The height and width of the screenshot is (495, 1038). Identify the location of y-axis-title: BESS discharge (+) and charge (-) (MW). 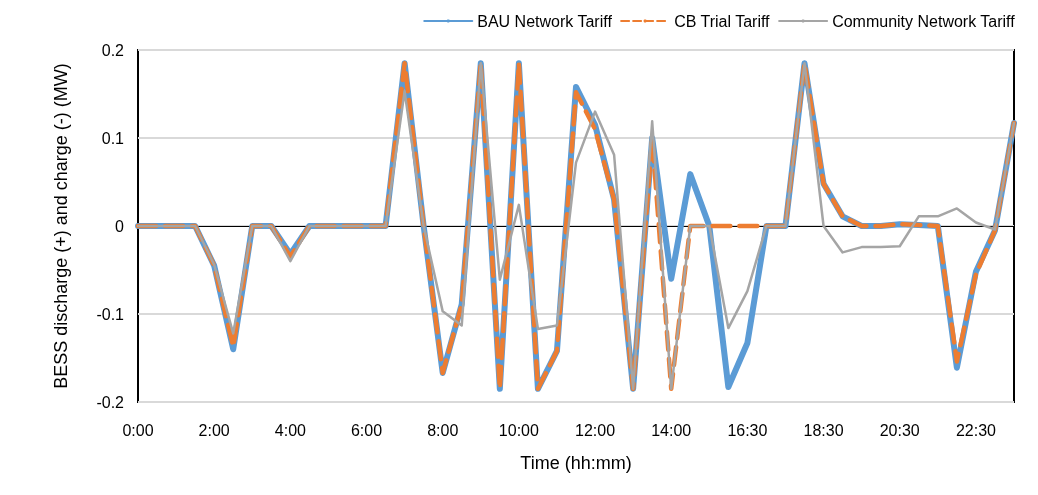
(61, 226).